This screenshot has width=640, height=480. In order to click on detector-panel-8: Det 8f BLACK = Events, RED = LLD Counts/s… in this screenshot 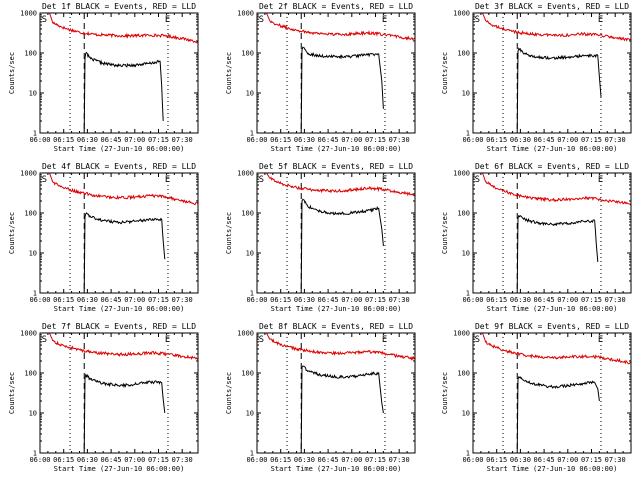, I will do `click(320, 397)`.